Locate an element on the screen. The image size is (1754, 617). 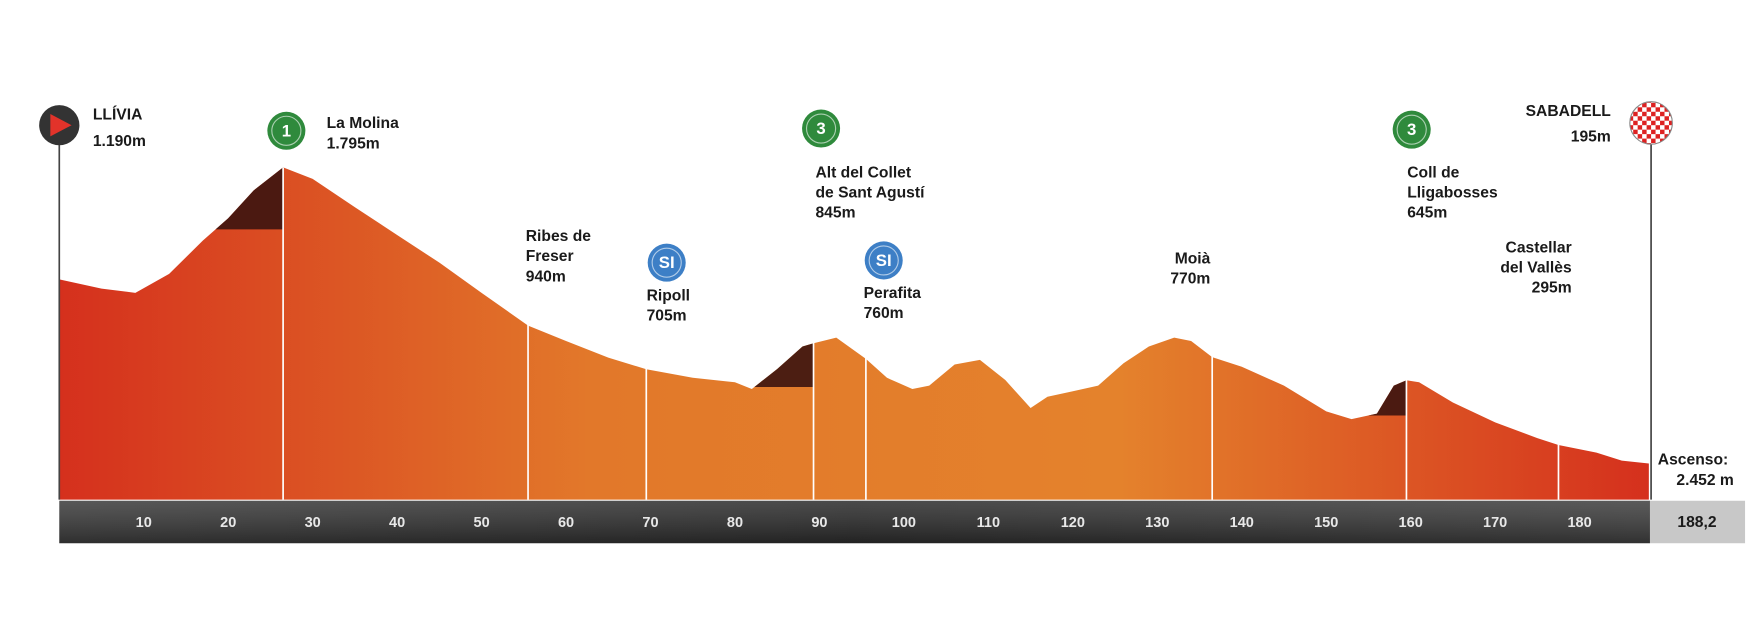
waypoint-elevation: 705m is located at coordinates (667, 315).